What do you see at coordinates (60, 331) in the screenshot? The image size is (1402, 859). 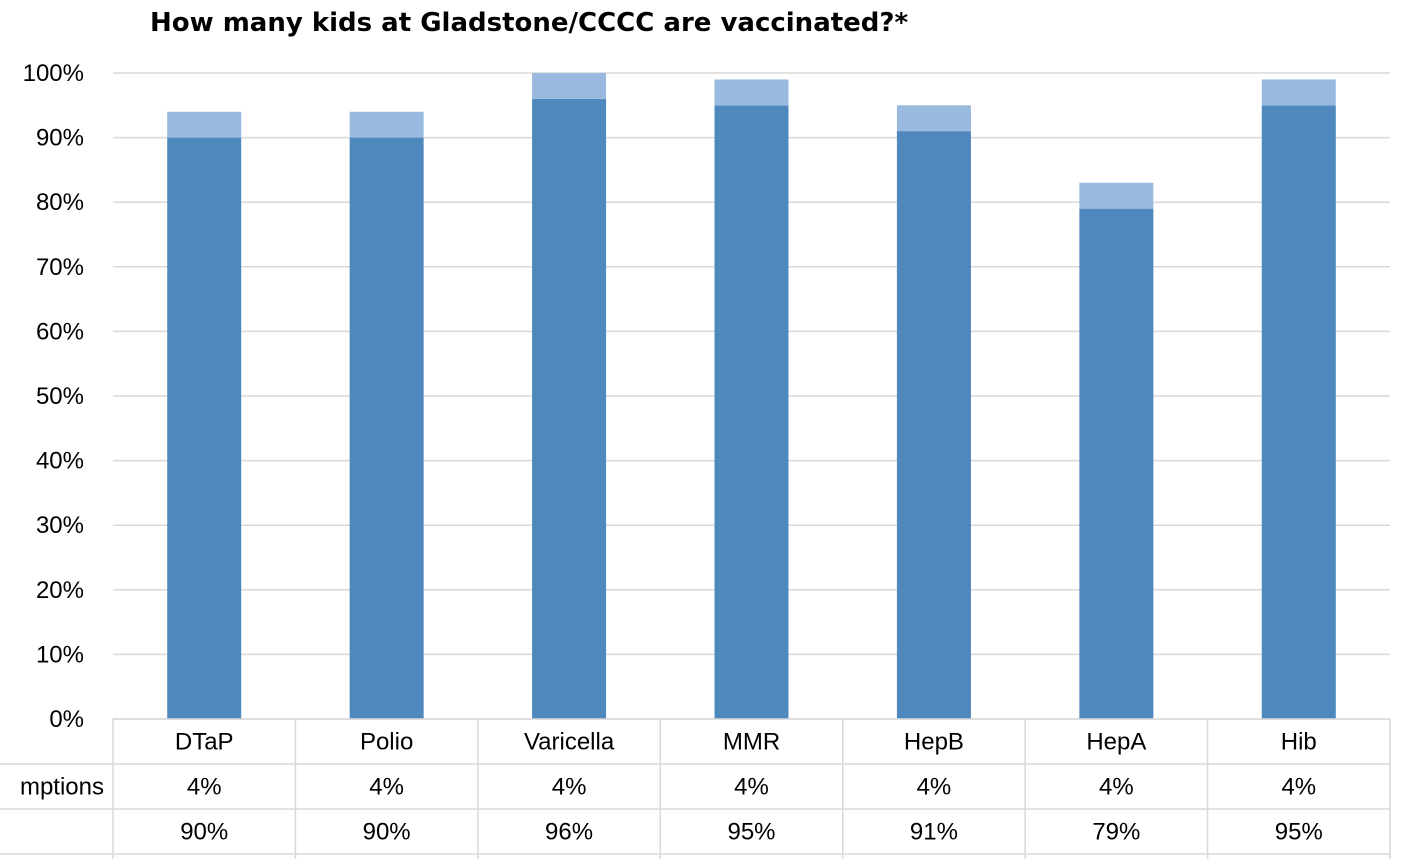 I see `y-tick-label: 60%` at bounding box center [60, 331].